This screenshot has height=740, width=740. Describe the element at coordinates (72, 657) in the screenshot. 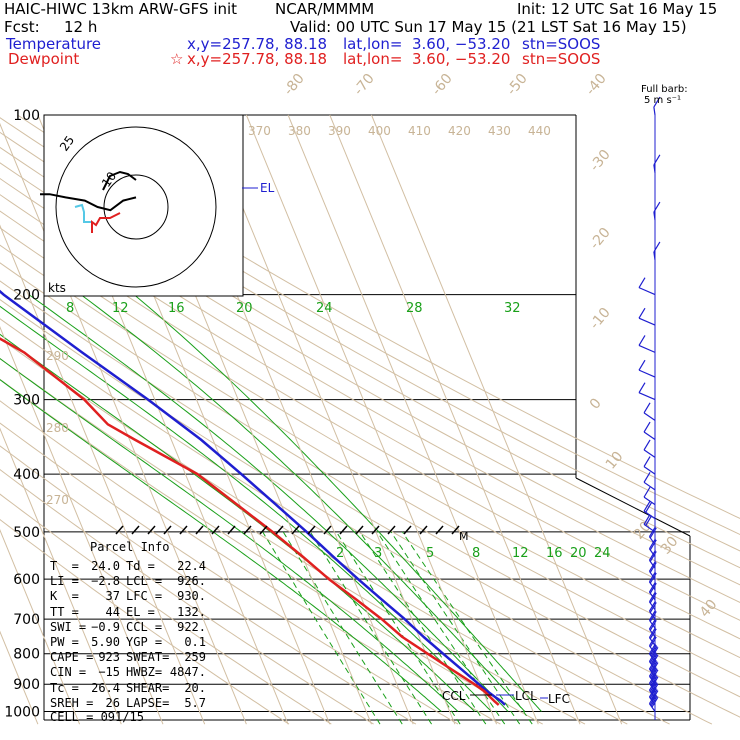

I see `parcel-info-cell: CAPE =` at that location.